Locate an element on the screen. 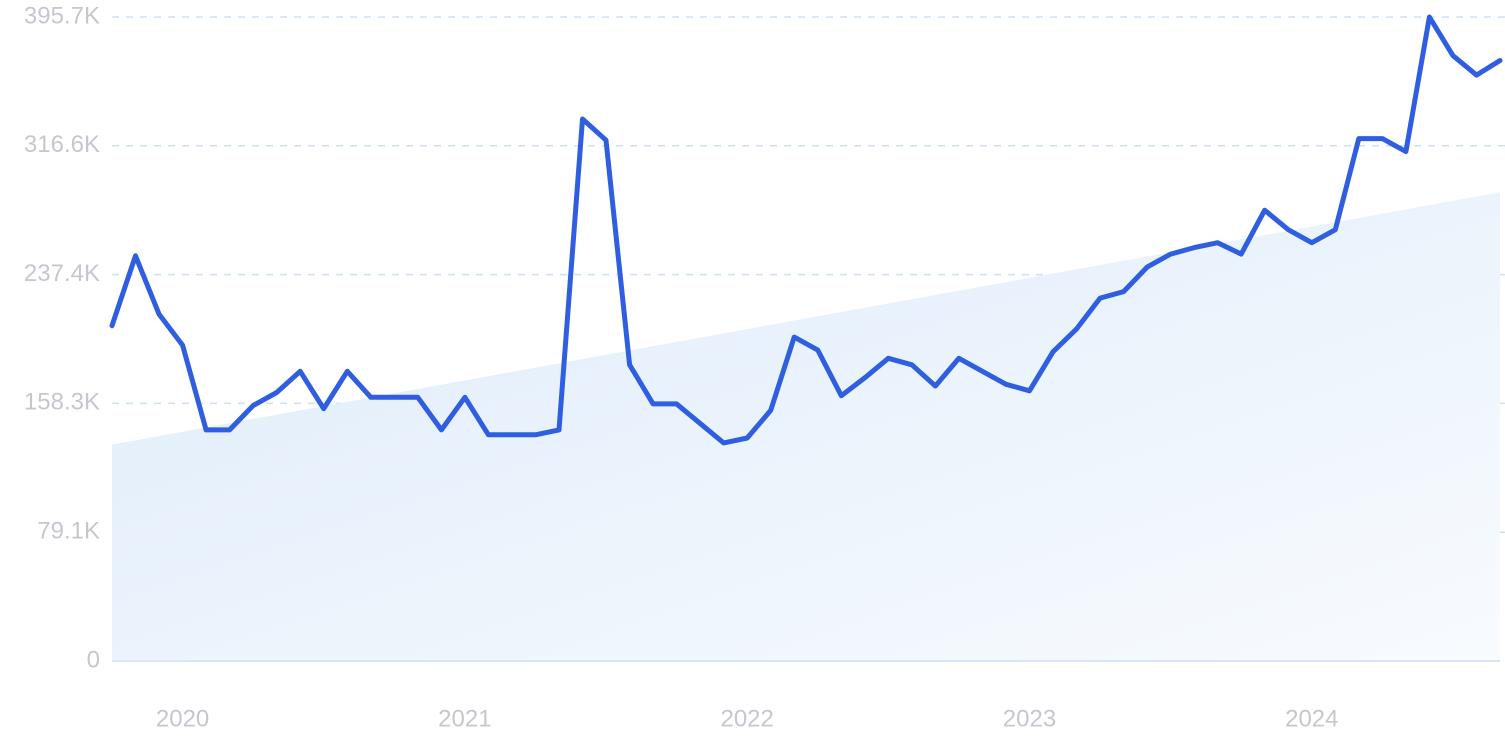 The width and height of the screenshot is (1505, 752). x-tick-label: 2022 is located at coordinates (746, 718).